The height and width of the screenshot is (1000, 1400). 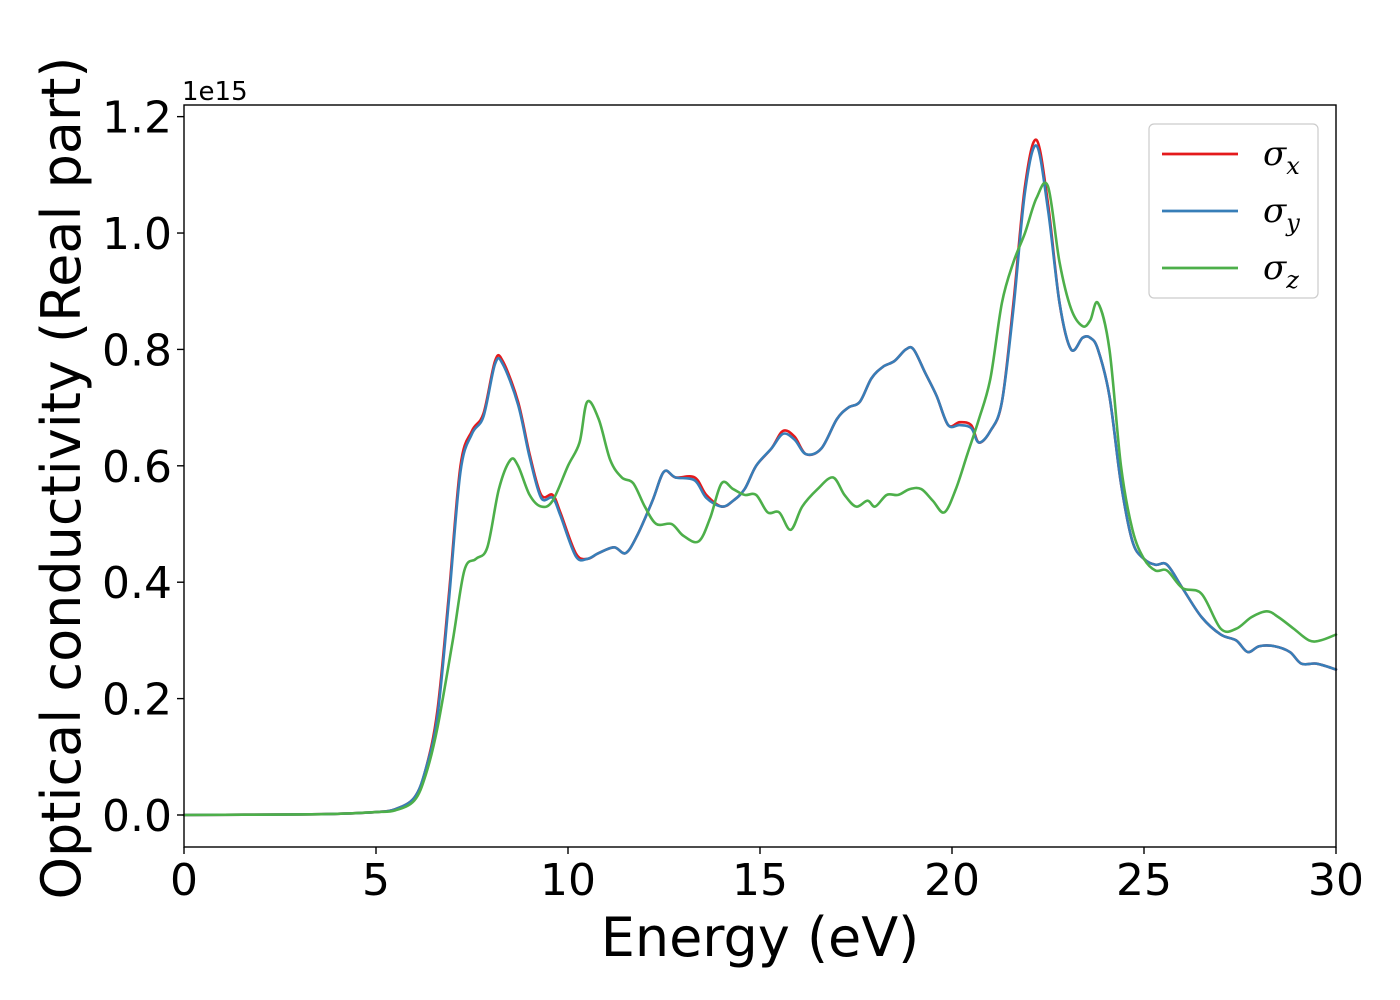 I want to click on y-tick-label: 0.8, so click(x=137, y=350).